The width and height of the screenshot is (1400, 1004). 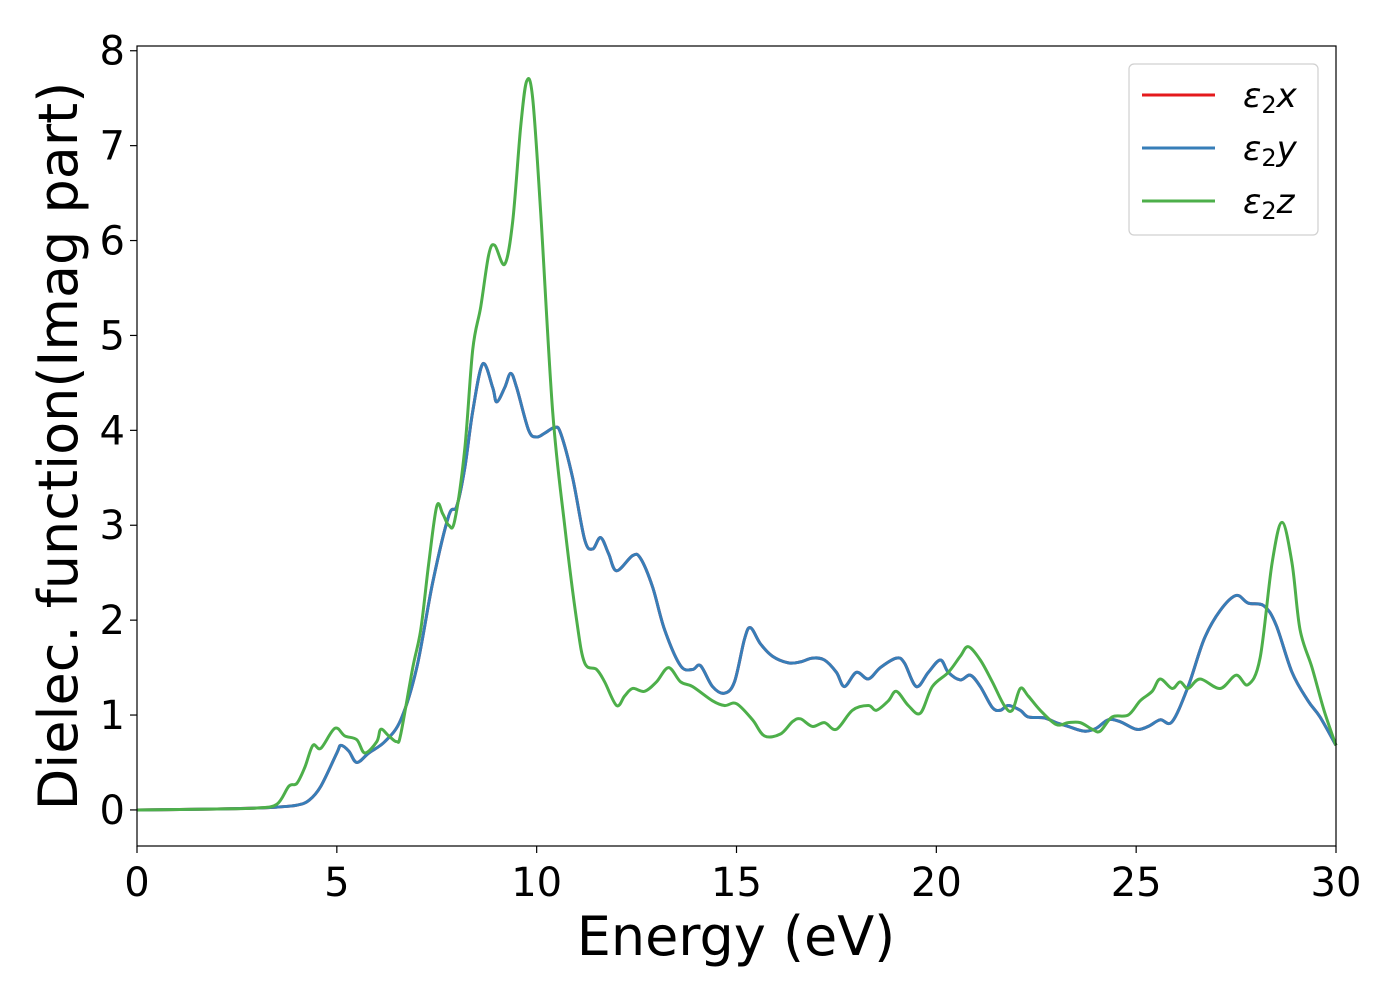 I want to click on legend-label-z: ε2z, so click(x=1269, y=203).